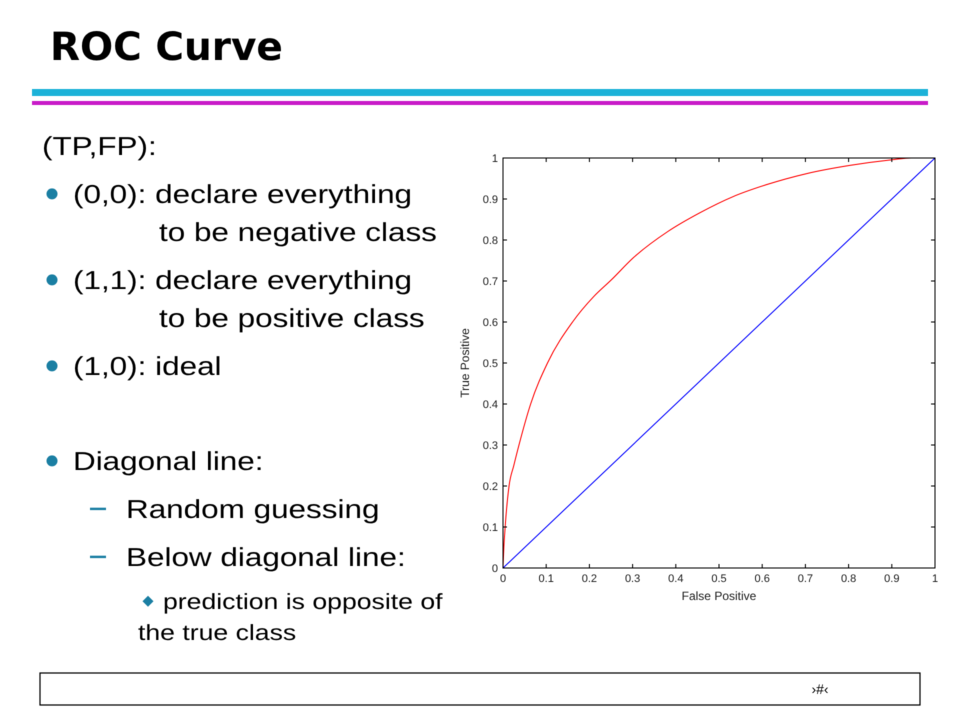 The width and height of the screenshot is (960, 720). Describe the element at coordinates (892, 579) in the screenshot. I see `x-tick-label: 0.9` at that location.